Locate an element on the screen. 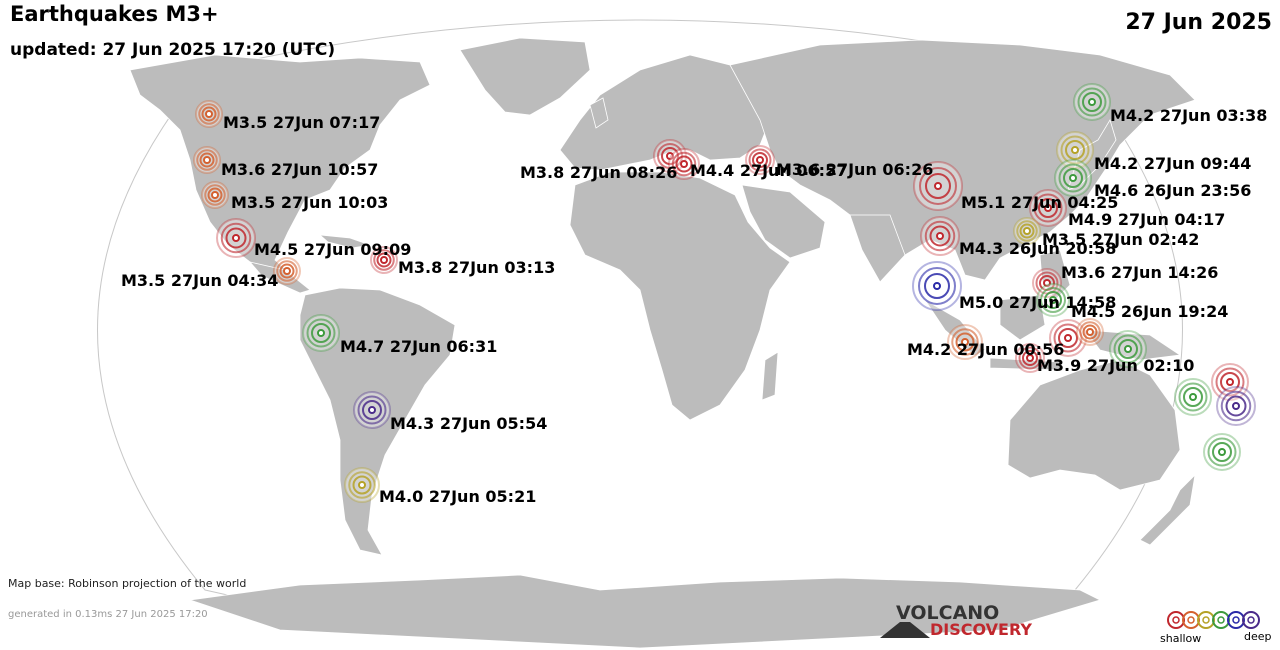 The width and height of the screenshot is (1280, 650). quake-marker-q22 is located at coordinates (1047, 283).